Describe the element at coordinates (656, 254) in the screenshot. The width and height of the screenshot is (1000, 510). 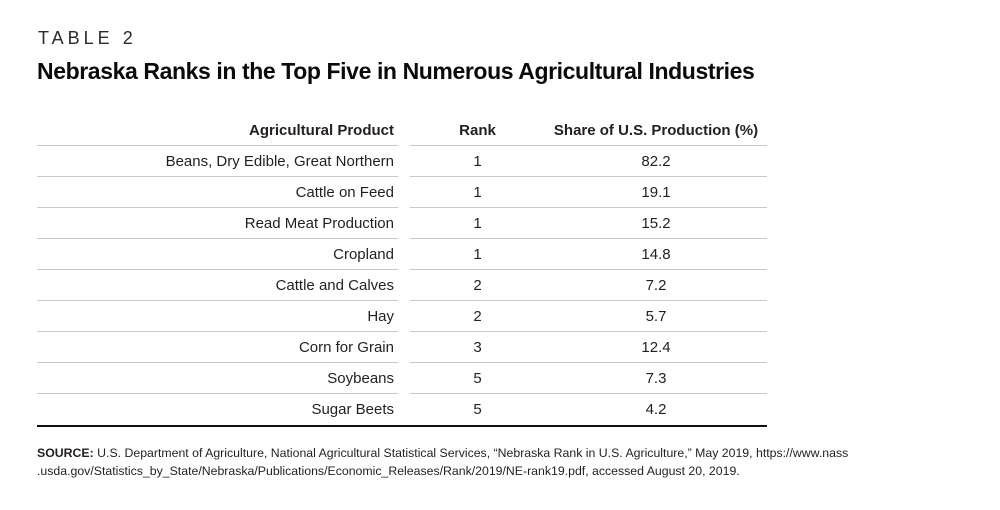
I see `cell-share: 14.8` at that location.